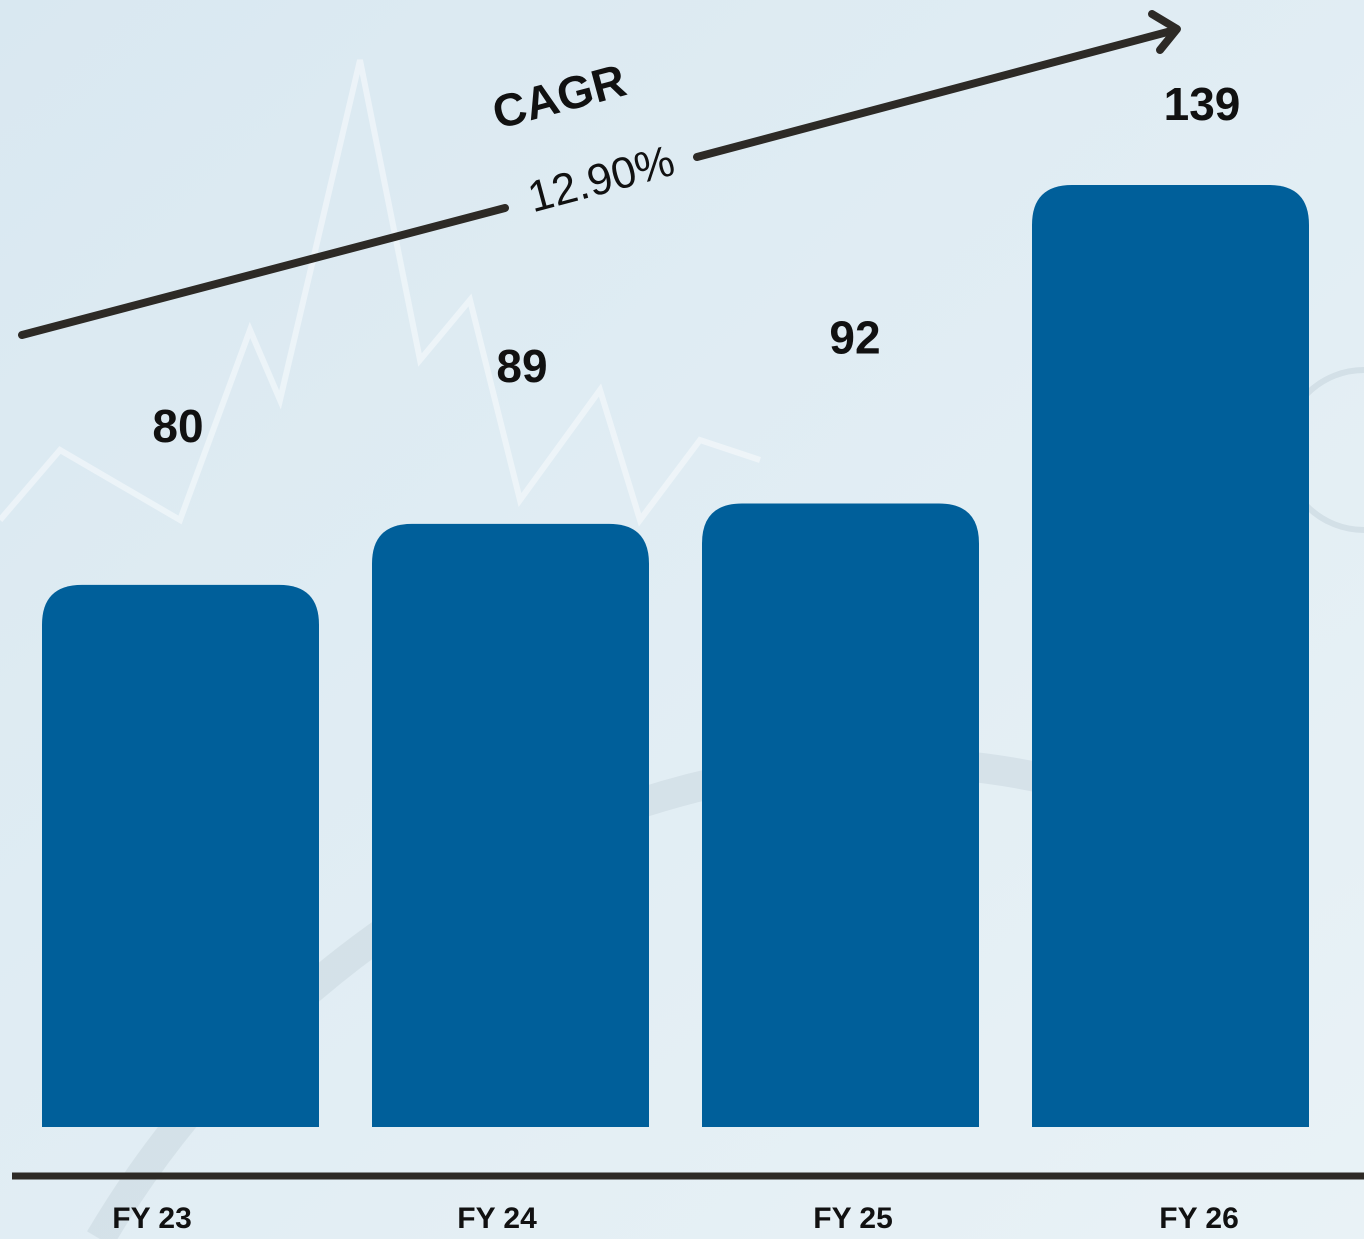 The width and height of the screenshot is (1364, 1239). Describe the element at coordinates (521, 366) in the screenshot. I see `value-label: 89` at that location.